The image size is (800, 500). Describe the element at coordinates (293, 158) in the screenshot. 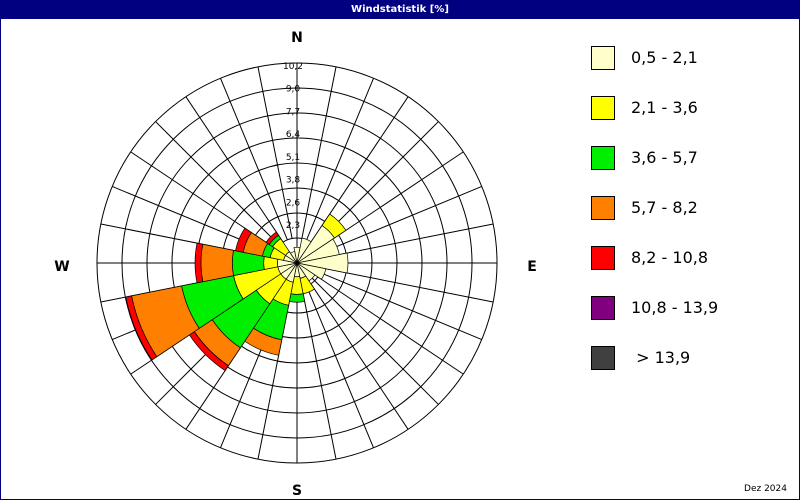

I see `radial-tick-label: 5,1` at that location.